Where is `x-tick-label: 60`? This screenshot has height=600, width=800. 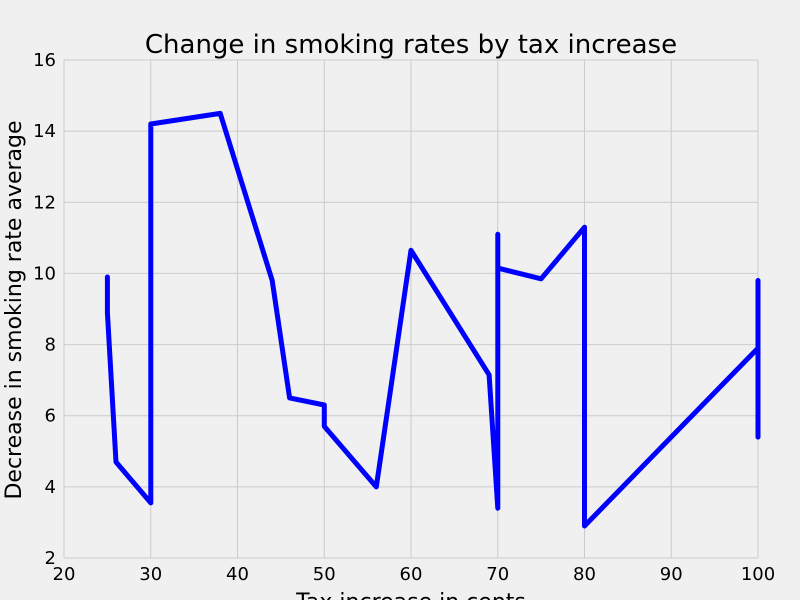
x-tick-label: 60 is located at coordinates (411, 574).